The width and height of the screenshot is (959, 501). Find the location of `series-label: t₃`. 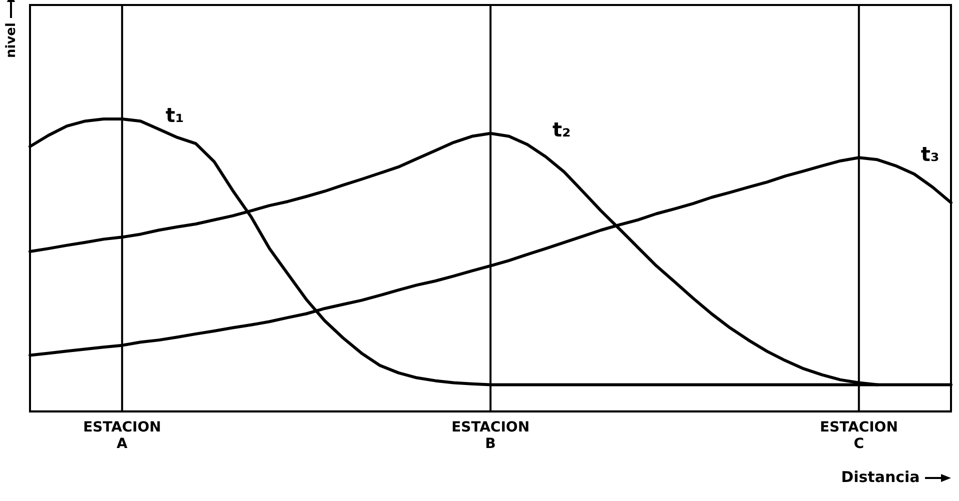

series-label: t₃ is located at coordinates (930, 154).